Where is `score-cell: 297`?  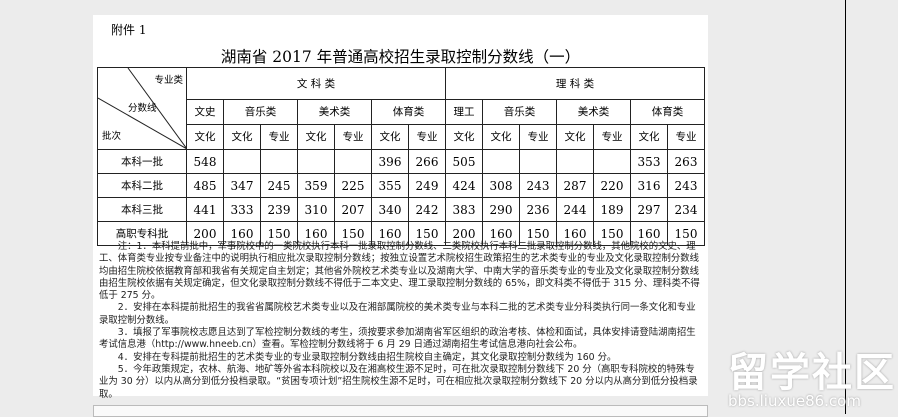 score-cell: 297 is located at coordinates (649, 209).